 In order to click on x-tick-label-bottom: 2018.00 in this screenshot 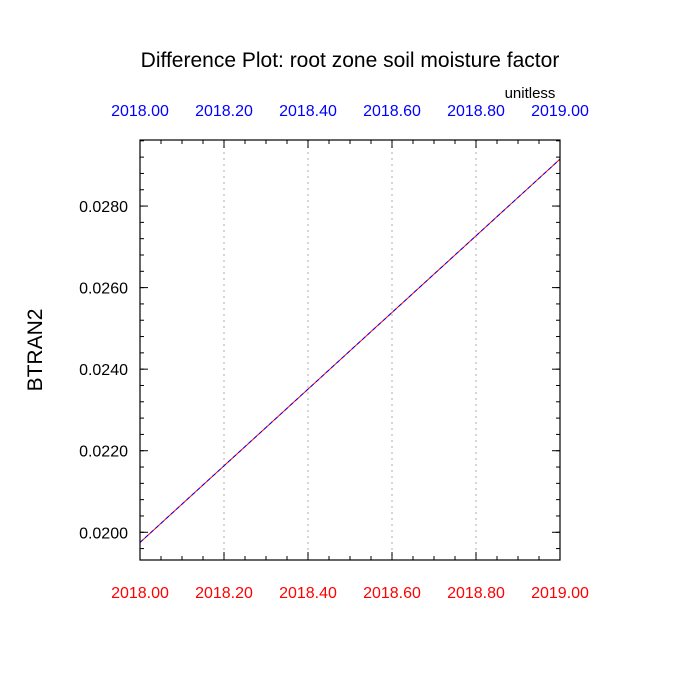, I will do `click(140, 593)`.